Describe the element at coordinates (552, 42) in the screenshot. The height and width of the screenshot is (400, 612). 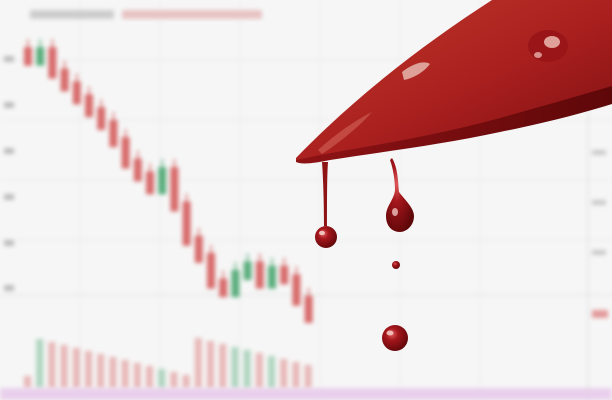
I see `blood-blob-shine` at that location.